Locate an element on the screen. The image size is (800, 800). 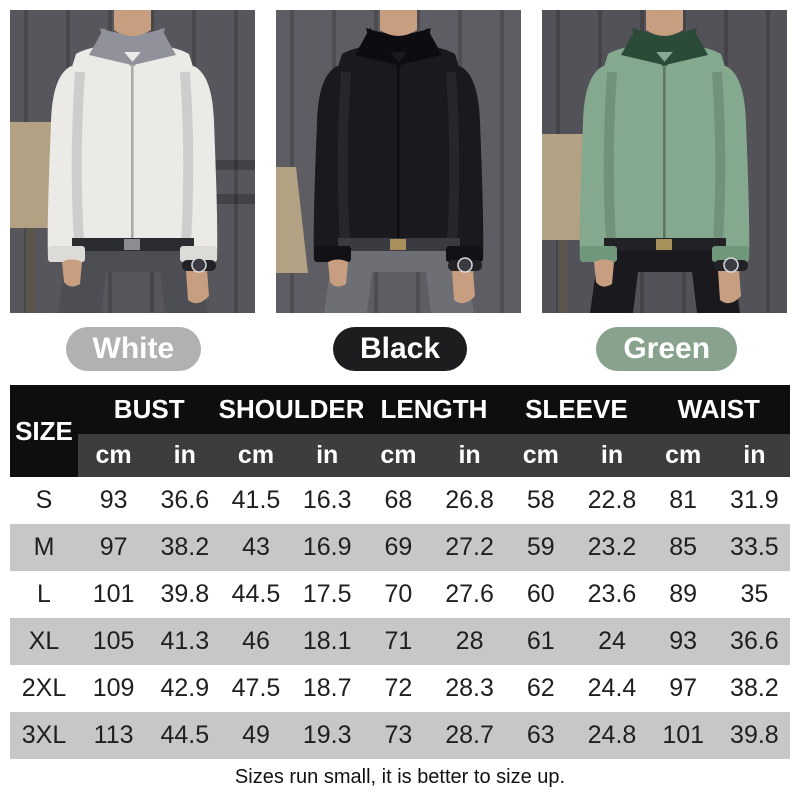
value-cell: 62 is located at coordinates (541, 688).